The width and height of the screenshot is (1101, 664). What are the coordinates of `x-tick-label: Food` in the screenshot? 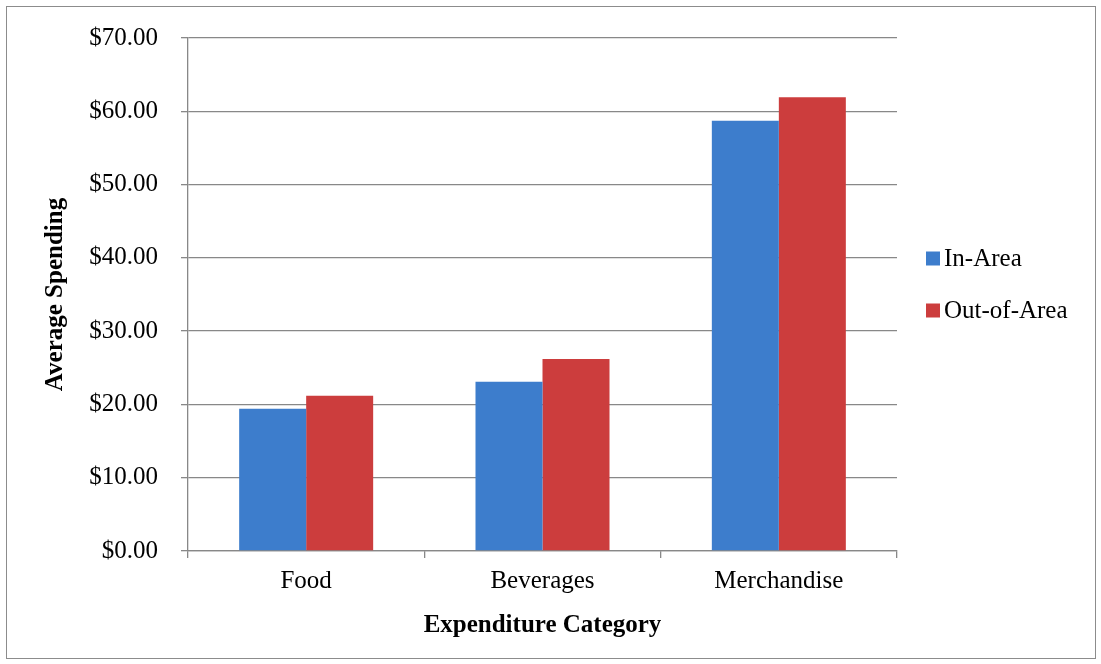 It's located at (306, 579).